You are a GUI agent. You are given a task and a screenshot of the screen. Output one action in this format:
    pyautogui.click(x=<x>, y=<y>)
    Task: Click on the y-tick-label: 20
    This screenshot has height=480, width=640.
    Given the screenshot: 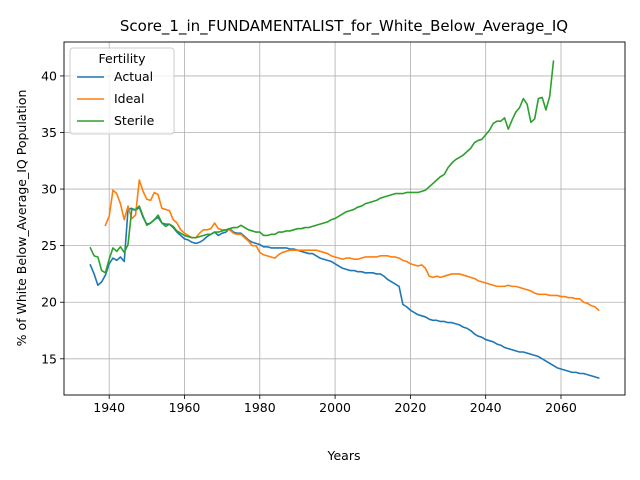 What is the action you would take?
    pyautogui.click(x=49, y=302)
    